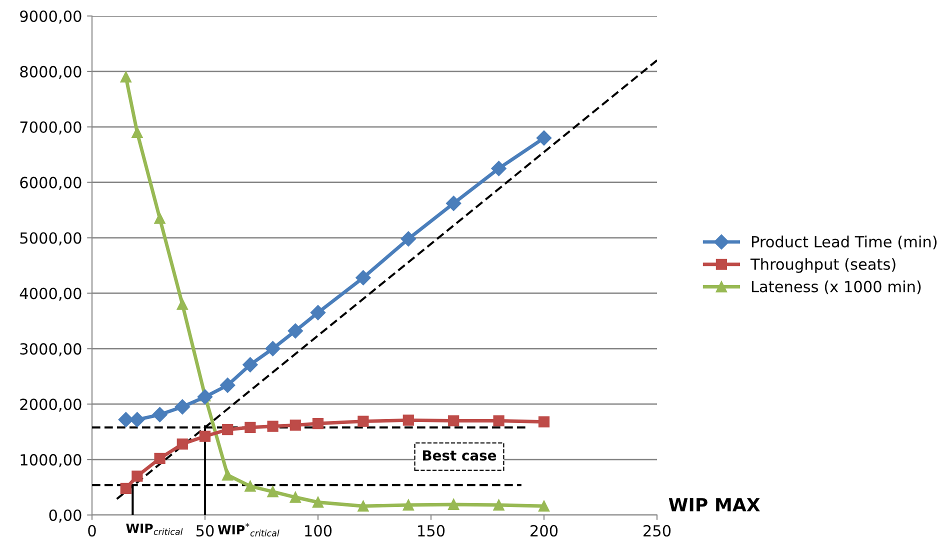 This screenshot has height=556, width=942. I want to click on x-tick-label: 50, so click(205, 530).